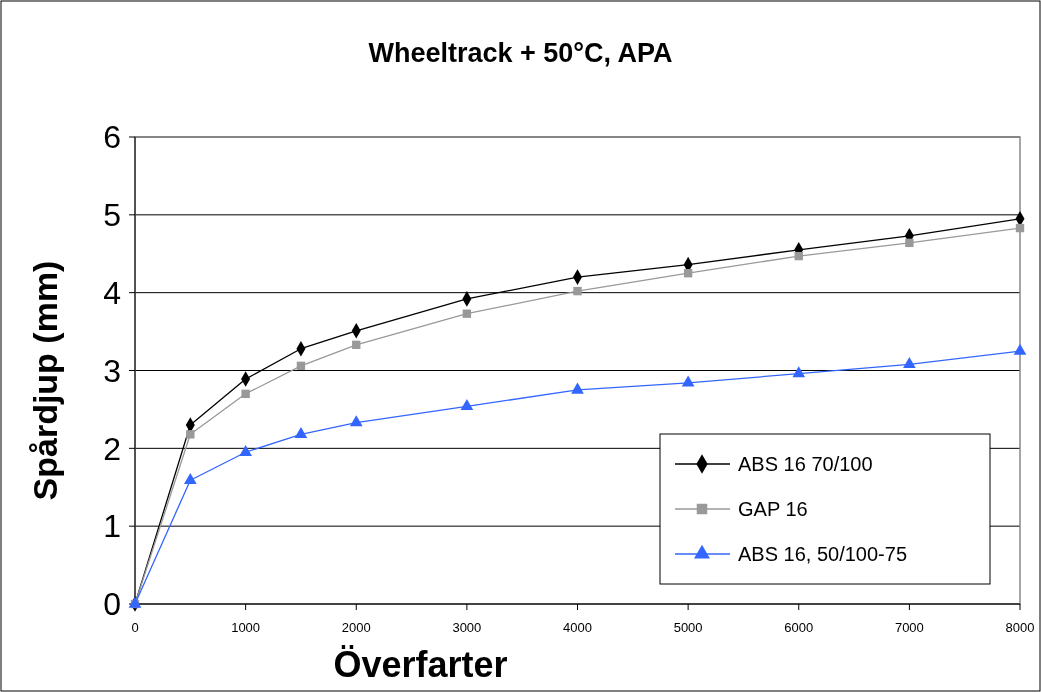 Image resolution: width=1041 pixels, height=692 pixels. Describe the element at coordinates (909, 627) in the screenshot. I see `x-tick-label: 7000` at that location.